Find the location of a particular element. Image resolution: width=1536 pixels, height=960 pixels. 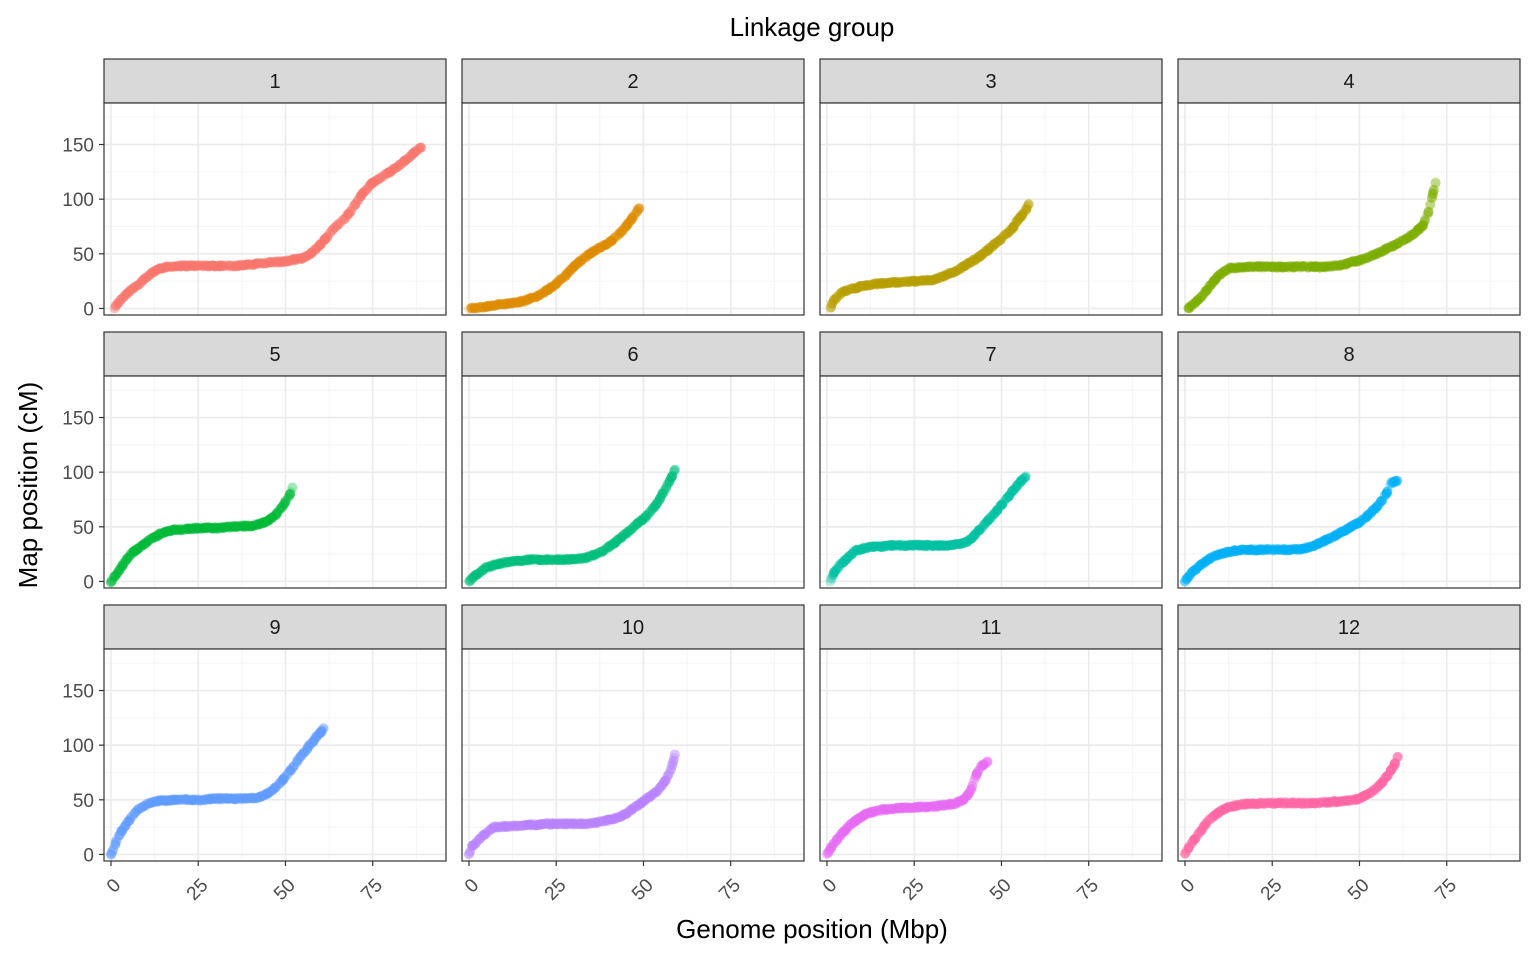

facet-strip-label: 7 is located at coordinates (990, 355).